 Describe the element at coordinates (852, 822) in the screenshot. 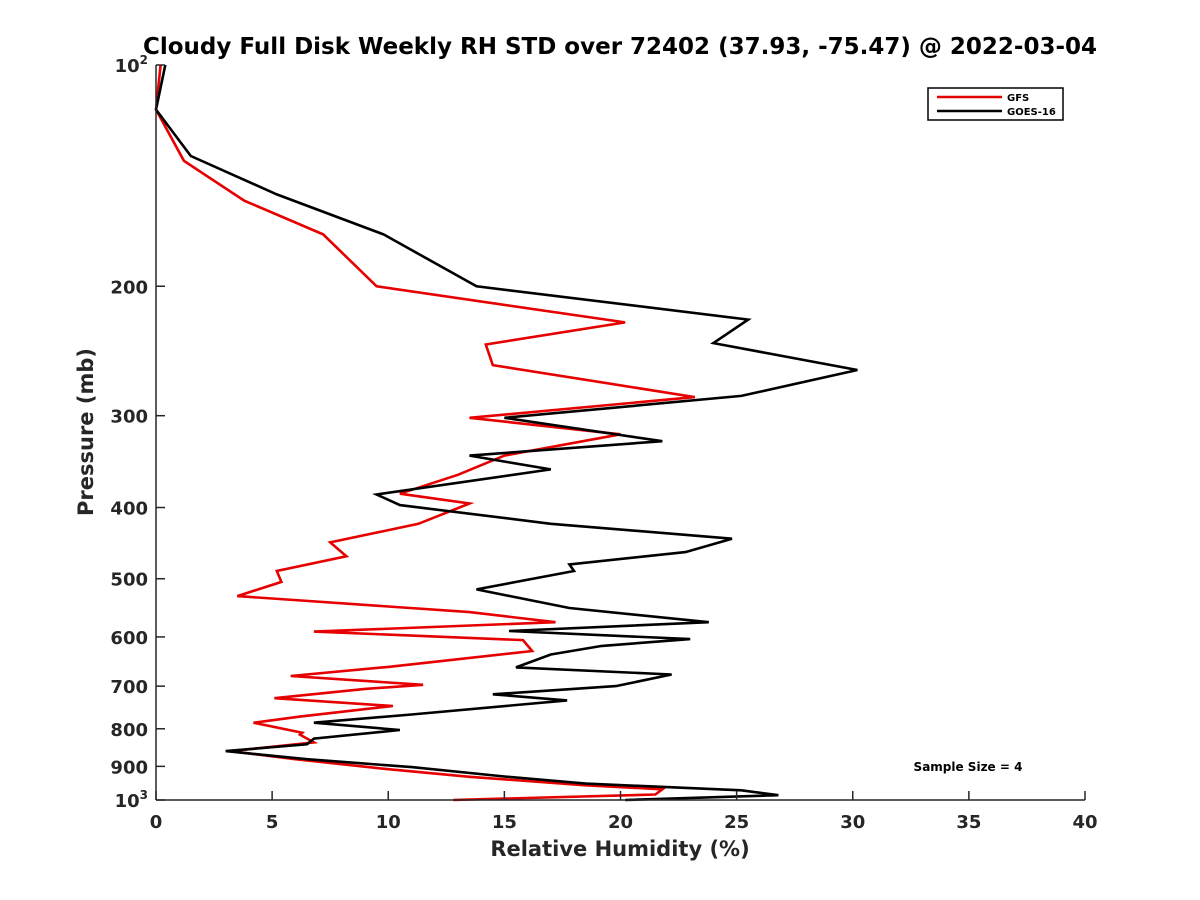

I see `x-tick-label: 30` at that location.